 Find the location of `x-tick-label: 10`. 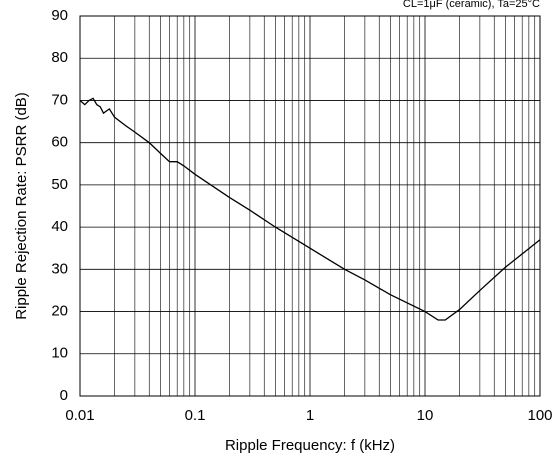

x-tick-label: 10 is located at coordinates (425, 415).